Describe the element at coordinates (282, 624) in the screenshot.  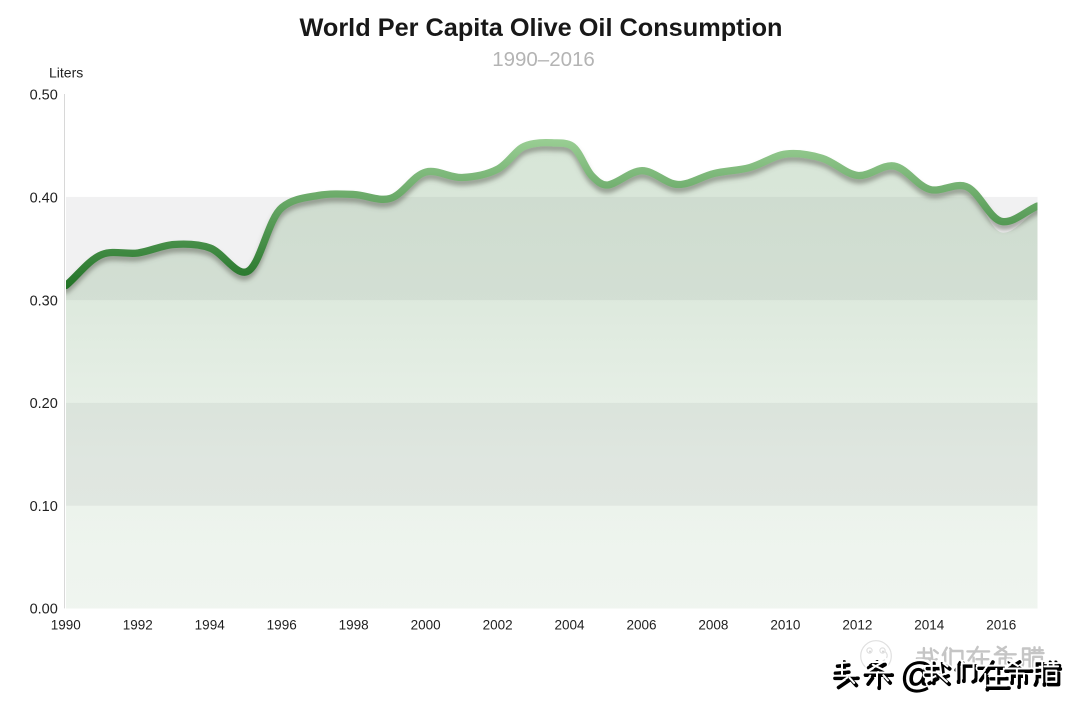
I see `svg-text: 1996` at that location.